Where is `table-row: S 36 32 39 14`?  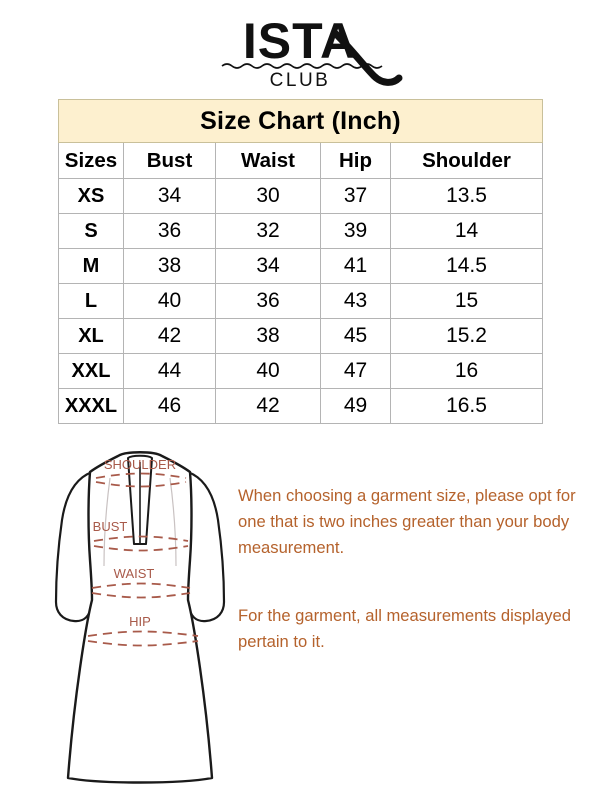 table-row: S 36 32 39 14 is located at coordinates (301, 231).